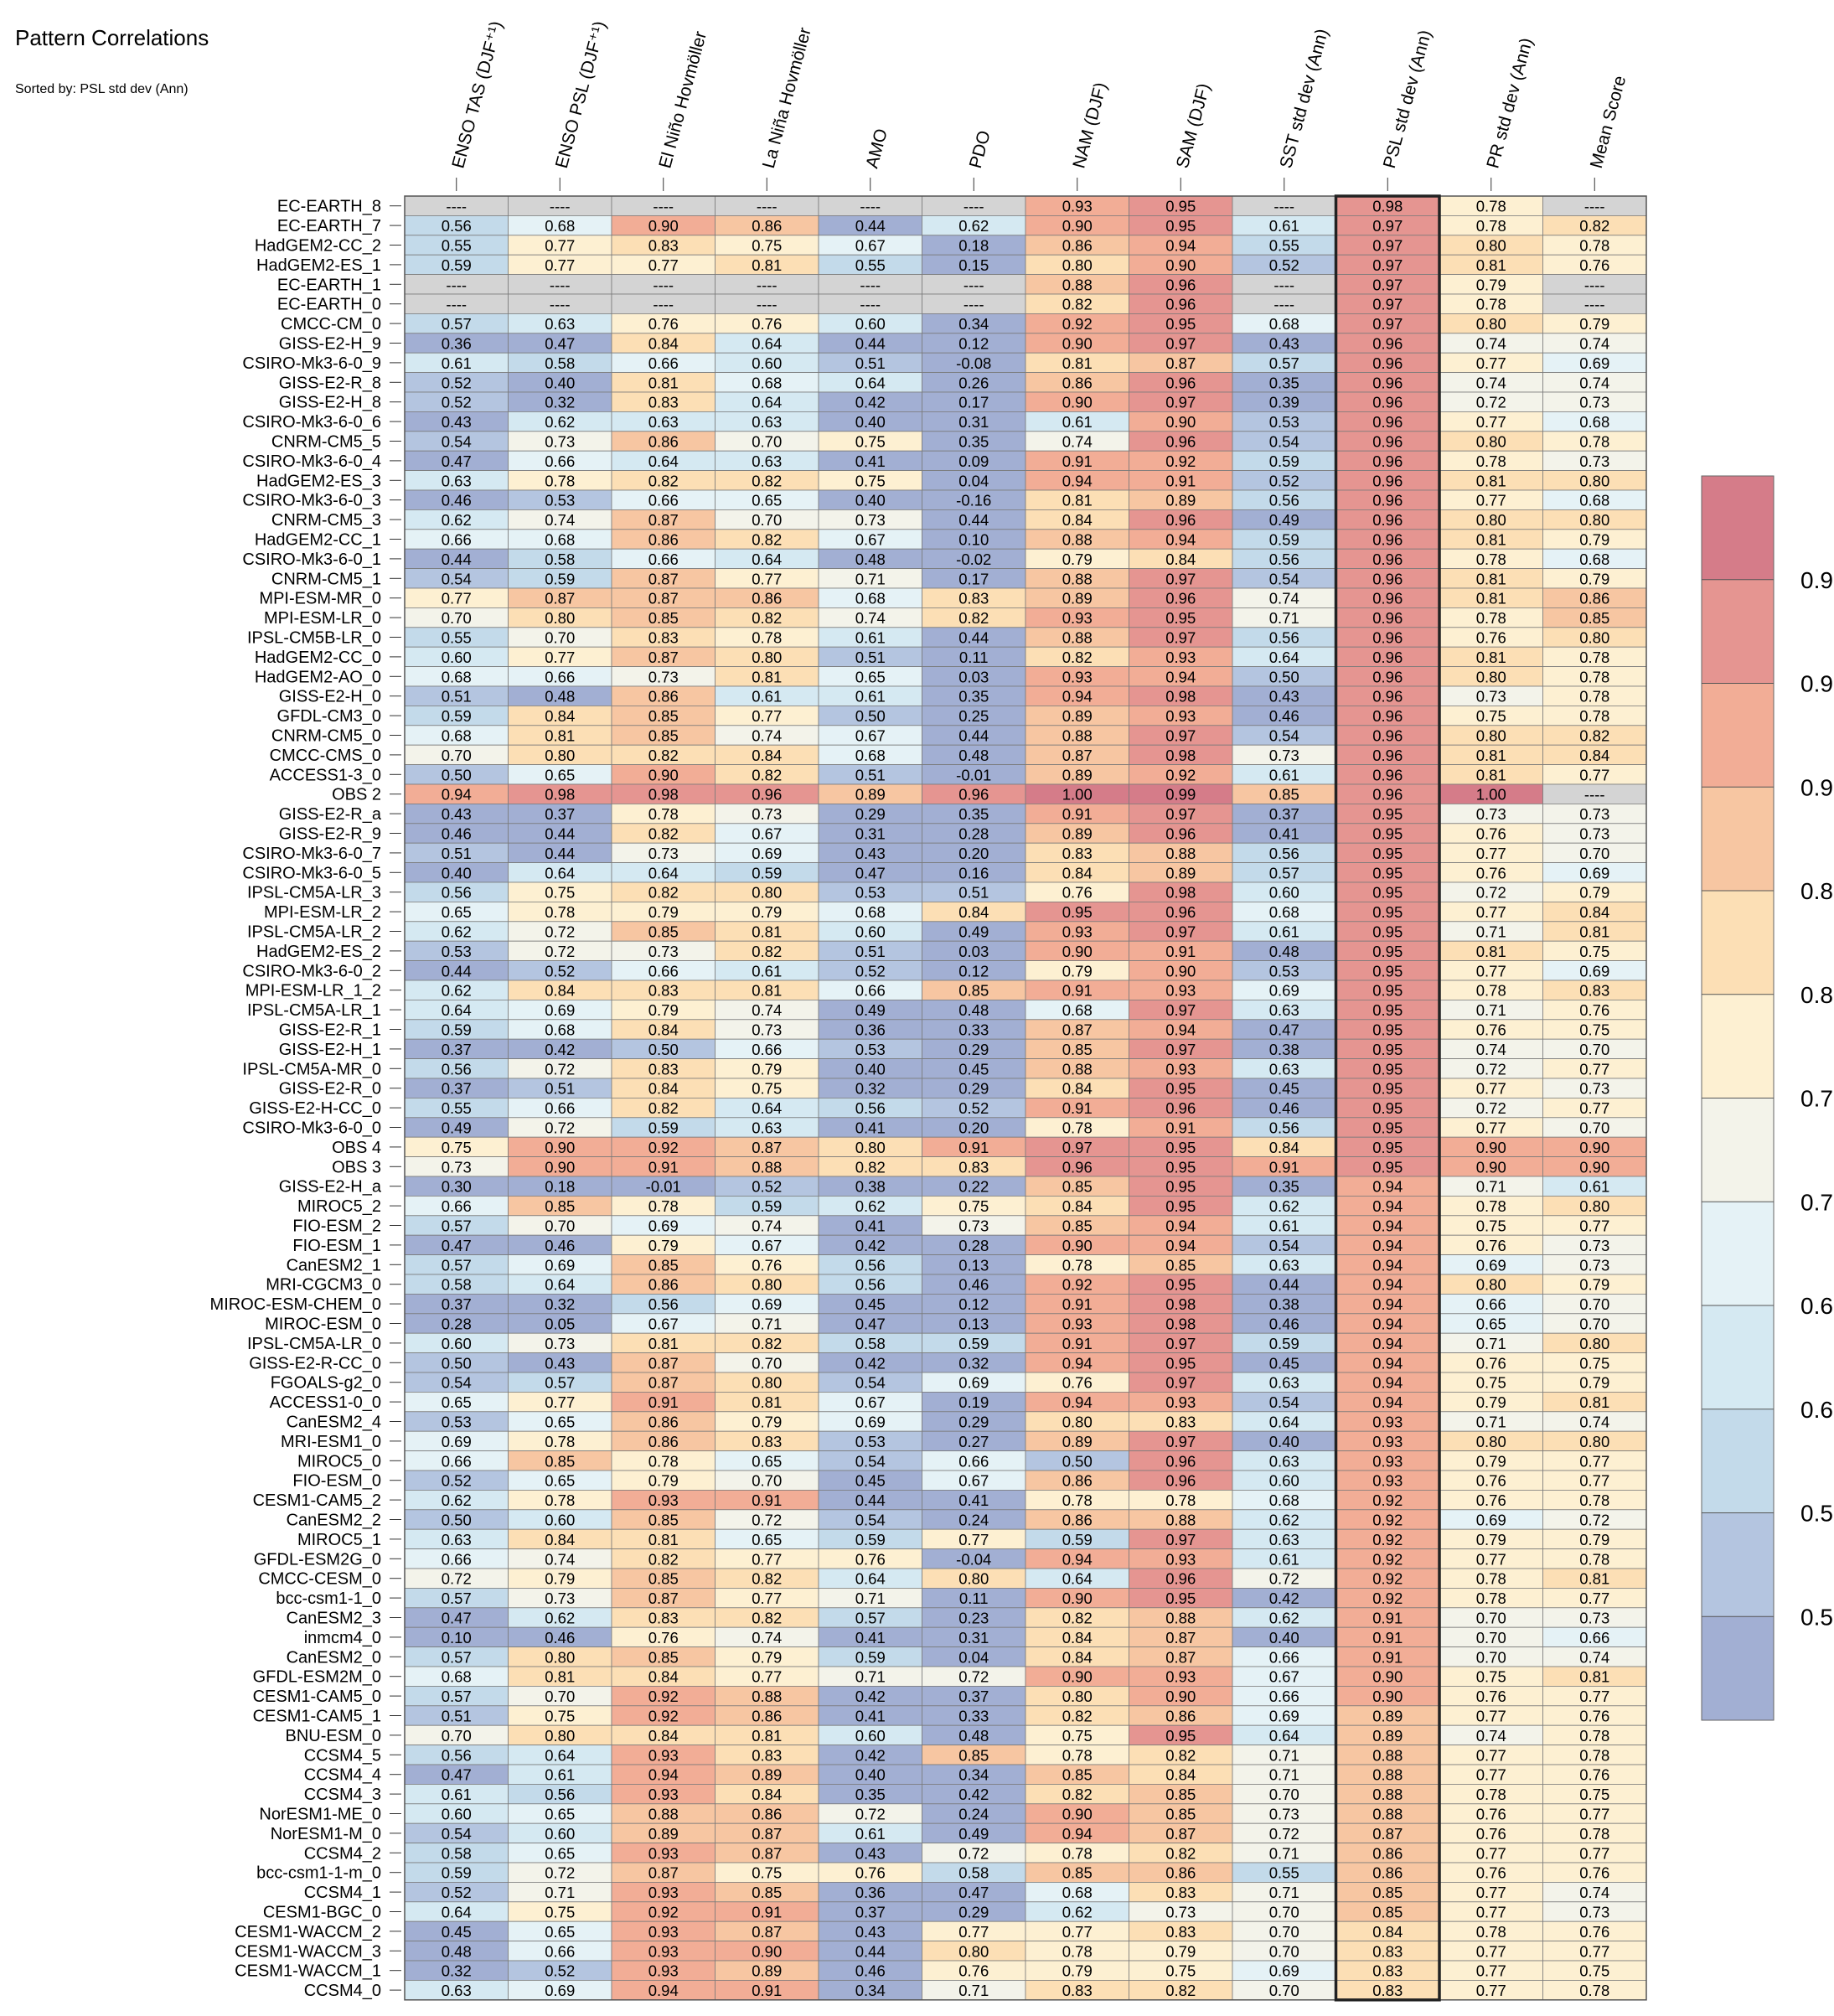  What do you see at coordinates (1284, 1383) in the screenshot?
I see `cell-value: 0.63` at bounding box center [1284, 1383].